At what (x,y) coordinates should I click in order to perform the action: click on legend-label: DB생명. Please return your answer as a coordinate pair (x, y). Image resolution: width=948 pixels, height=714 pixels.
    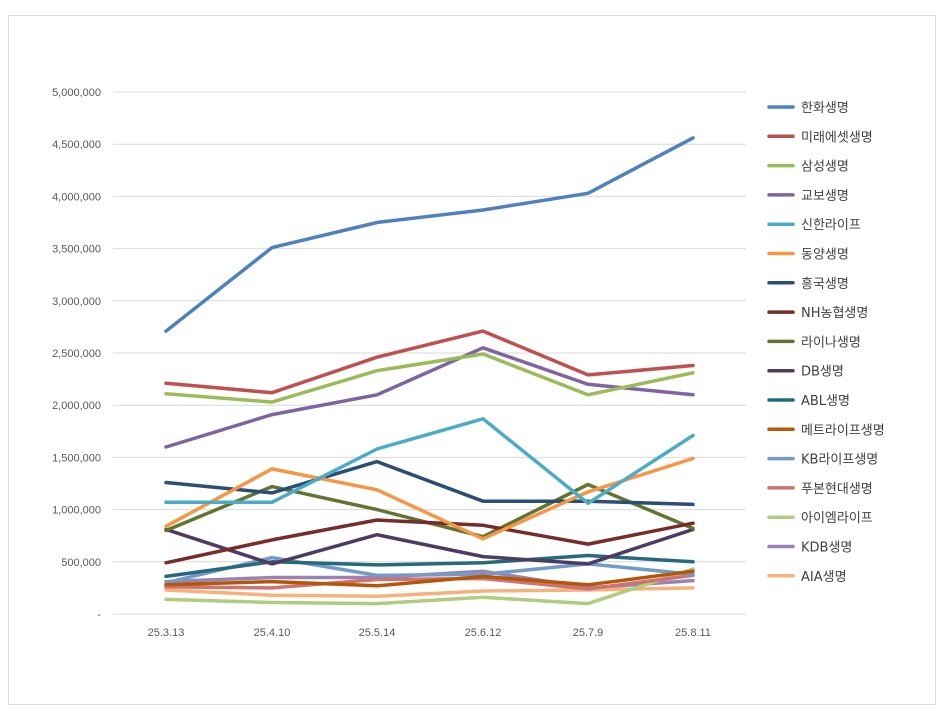
    Looking at the image, I should click on (822, 372).